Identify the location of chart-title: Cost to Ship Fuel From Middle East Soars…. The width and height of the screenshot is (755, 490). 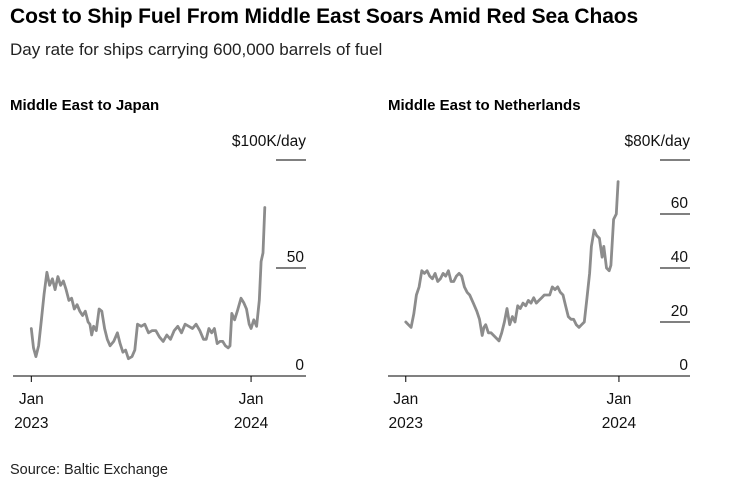
(324, 16).